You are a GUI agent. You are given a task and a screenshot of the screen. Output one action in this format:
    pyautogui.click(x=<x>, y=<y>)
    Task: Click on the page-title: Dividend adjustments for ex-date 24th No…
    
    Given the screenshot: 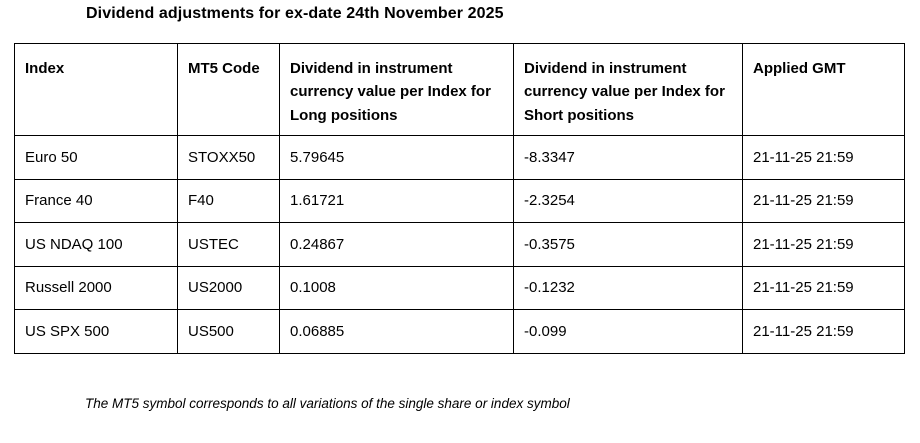 What is the action you would take?
    pyautogui.click(x=295, y=13)
    